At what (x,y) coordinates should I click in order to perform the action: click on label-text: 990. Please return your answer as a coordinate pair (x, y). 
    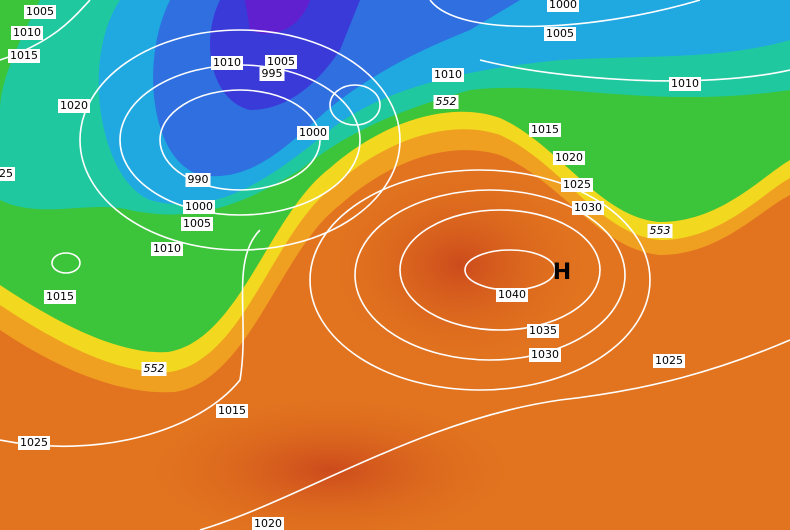
    Looking at the image, I should click on (198, 179).